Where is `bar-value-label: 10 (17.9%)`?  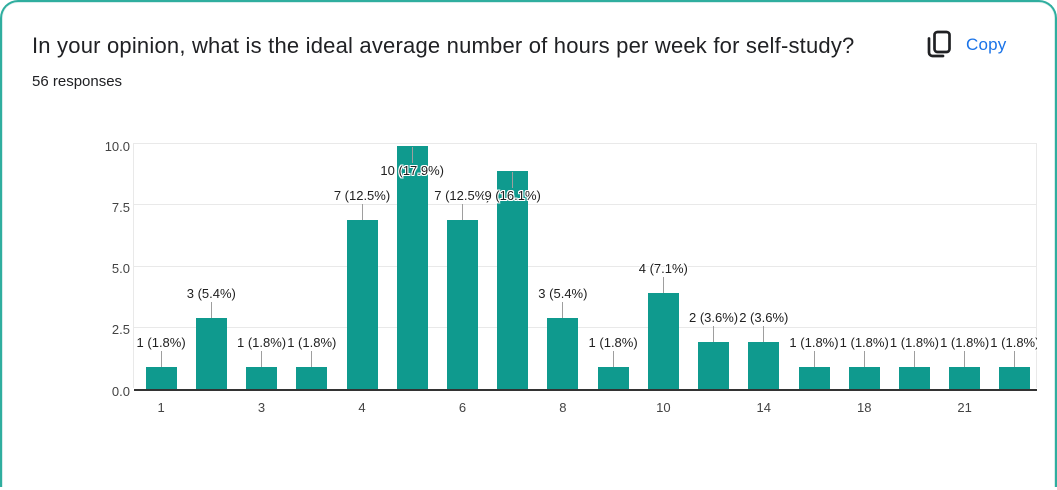
bar-value-label: 10 (17.9%) is located at coordinates (412, 170).